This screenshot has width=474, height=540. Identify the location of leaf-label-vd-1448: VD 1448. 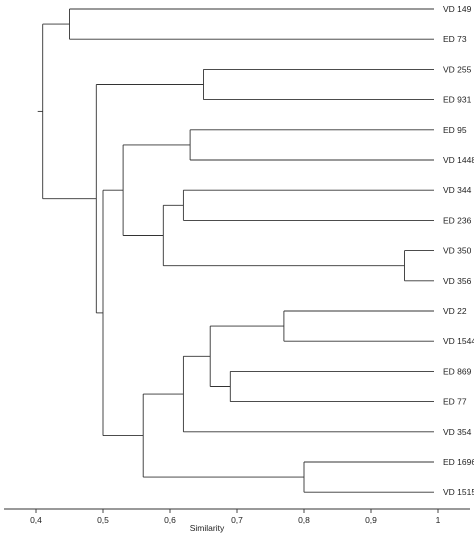
(458, 160).